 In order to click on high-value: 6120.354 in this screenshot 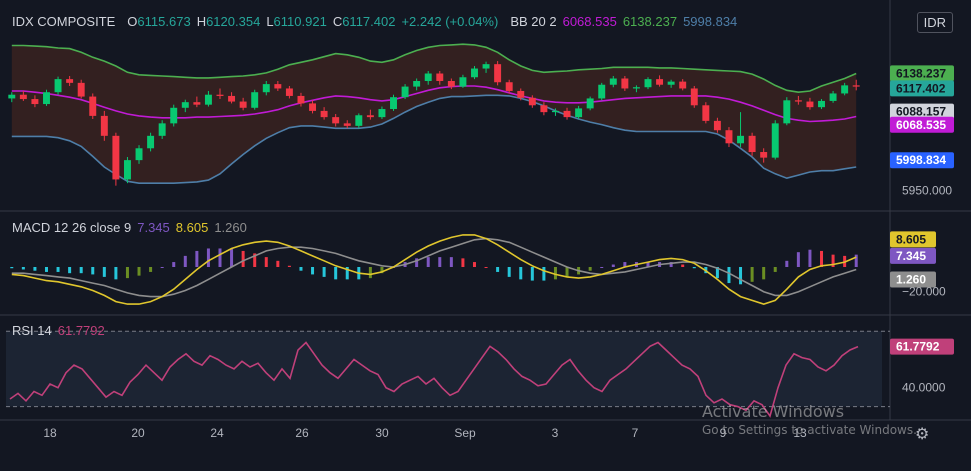, I will do `click(233, 21)`.